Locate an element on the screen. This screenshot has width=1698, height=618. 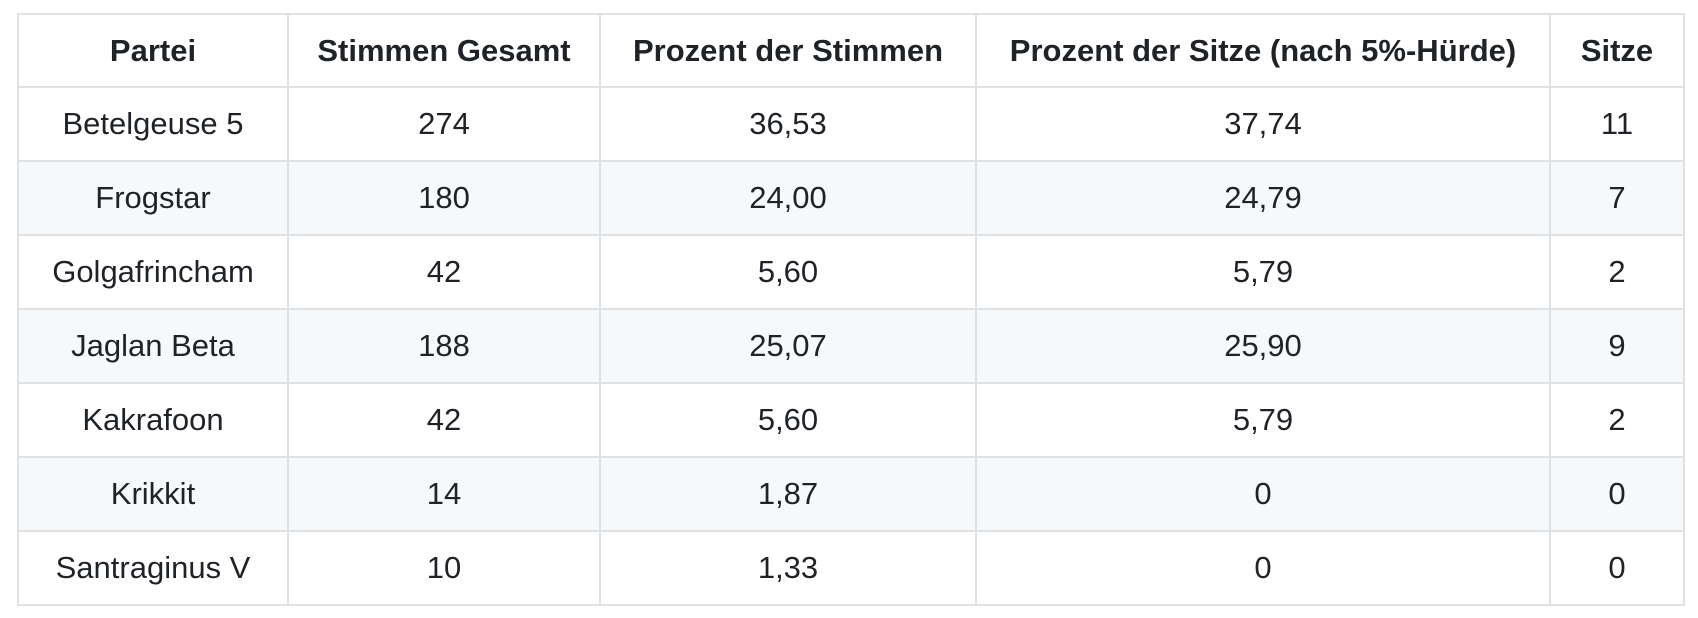
cell-seats: 11 is located at coordinates (1617, 124).